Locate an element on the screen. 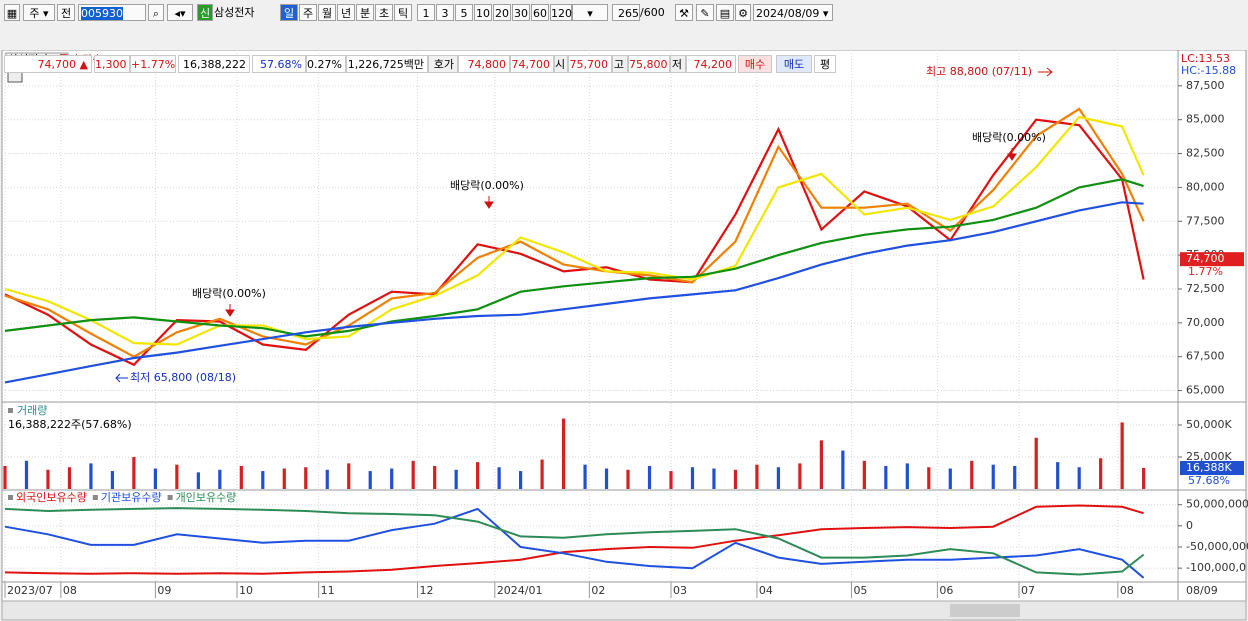 Image resolution: width=1248 pixels, height=621 pixels. period-button: 10 is located at coordinates (483, 12).